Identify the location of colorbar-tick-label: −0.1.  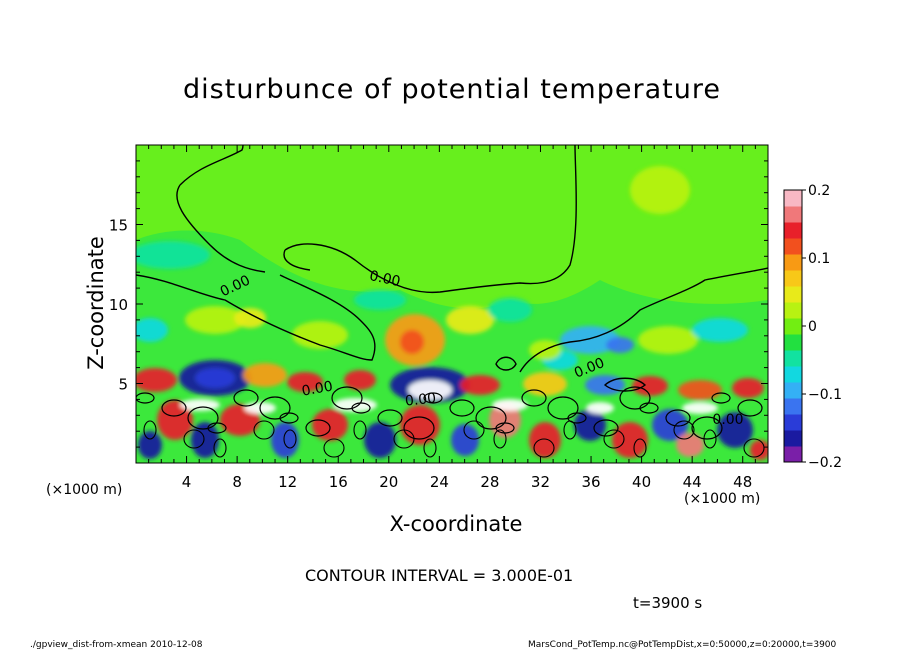
(825, 395).